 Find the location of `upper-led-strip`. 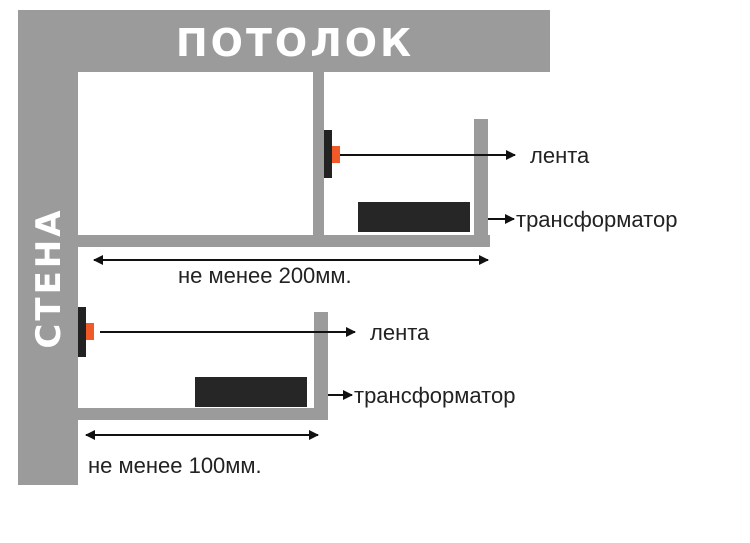

upper-led-strip is located at coordinates (328, 154).